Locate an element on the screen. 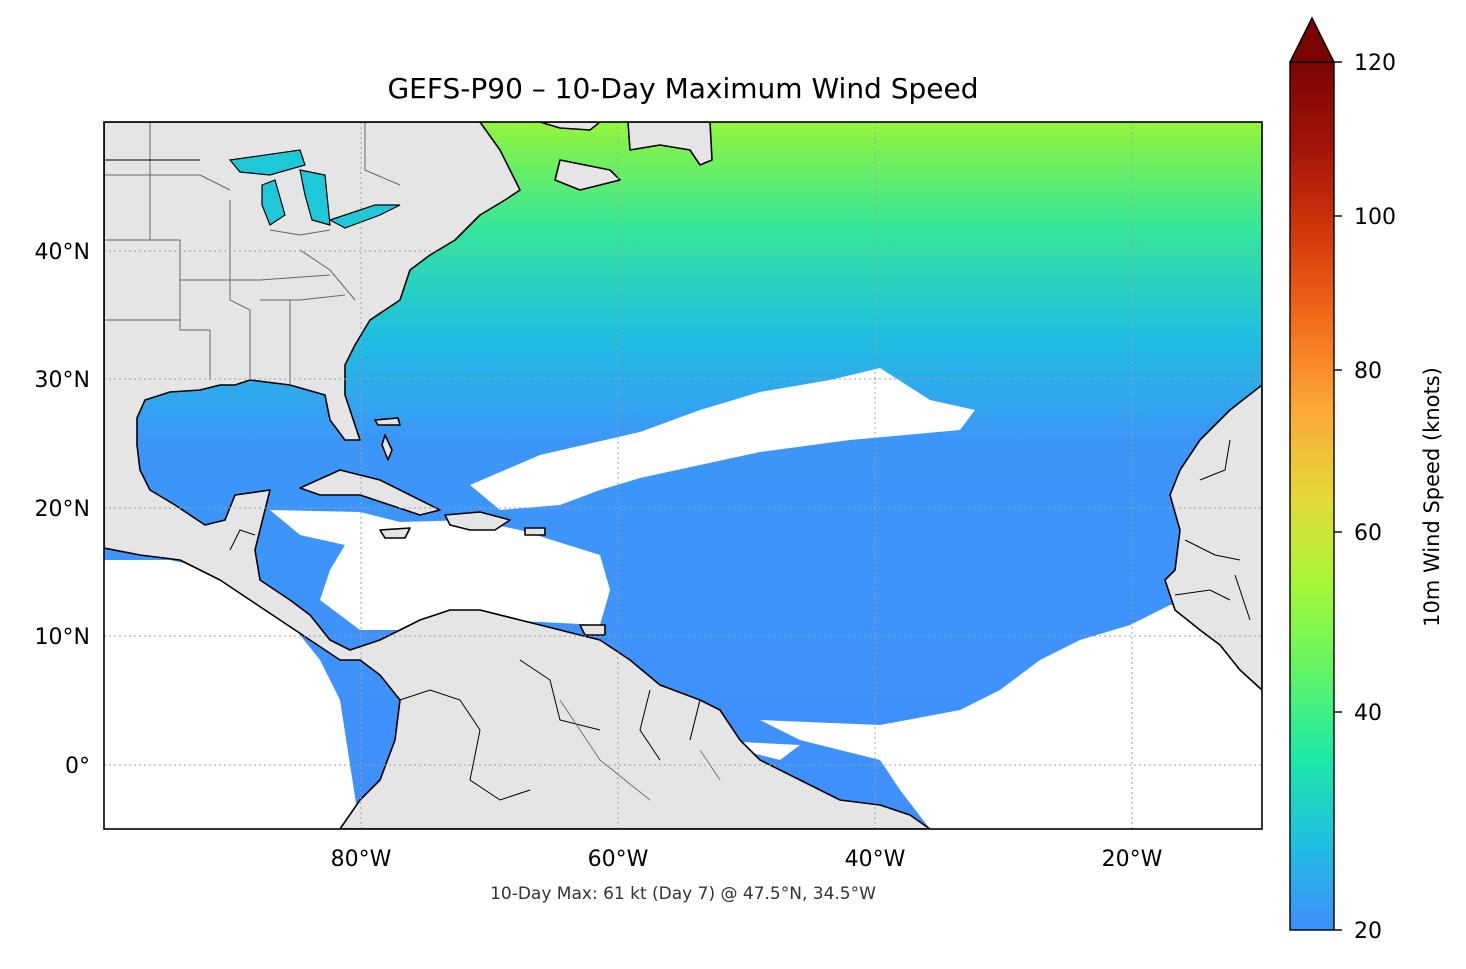 This screenshot has width=1466, height=969. colorbar-tick: 60 is located at coordinates (1368, 533).